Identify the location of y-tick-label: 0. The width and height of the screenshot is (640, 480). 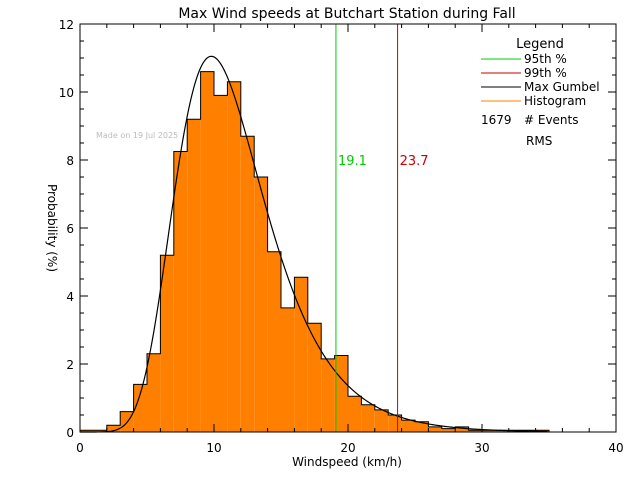
(70, 433).